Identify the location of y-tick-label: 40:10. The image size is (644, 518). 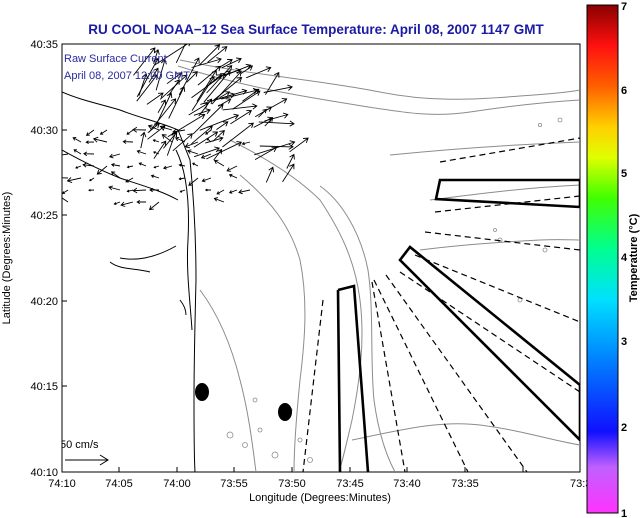
(44, 473).